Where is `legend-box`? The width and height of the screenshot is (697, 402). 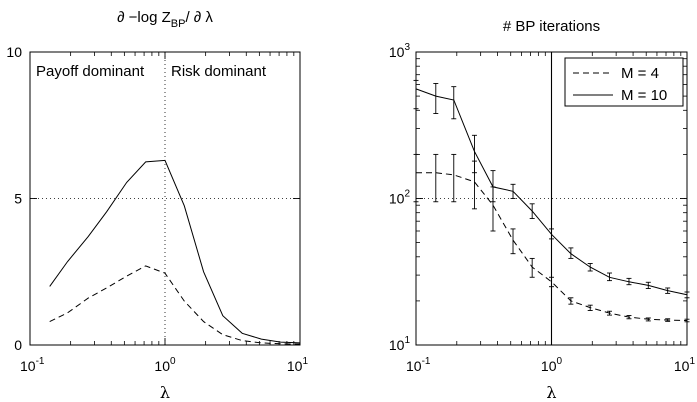
legend-box is located at coordinates (624, 82).